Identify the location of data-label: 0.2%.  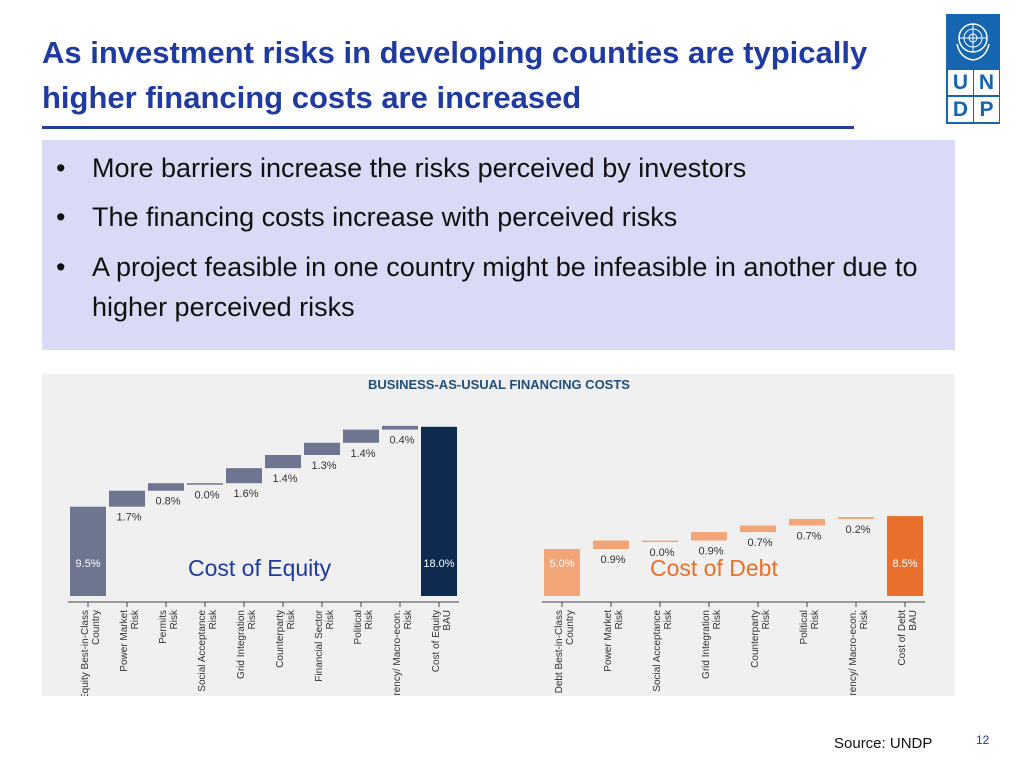
(857, 530).